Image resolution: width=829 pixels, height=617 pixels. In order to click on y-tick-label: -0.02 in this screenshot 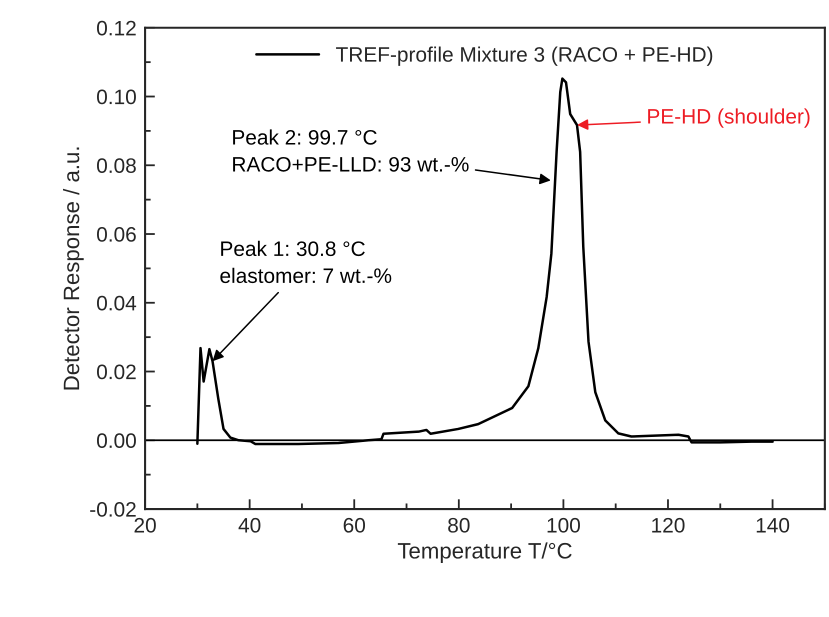, I will do `click(113, 509)`.